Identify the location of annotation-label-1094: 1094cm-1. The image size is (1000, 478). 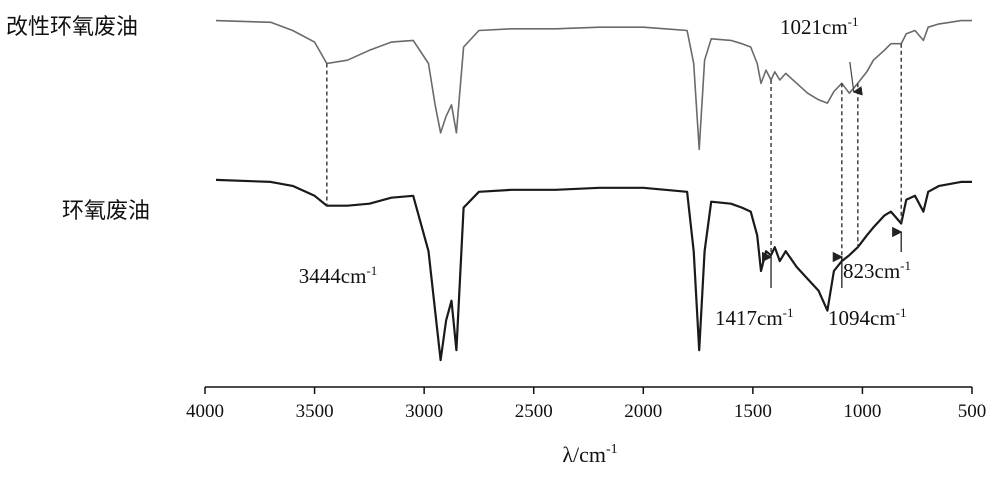
(867, 317).